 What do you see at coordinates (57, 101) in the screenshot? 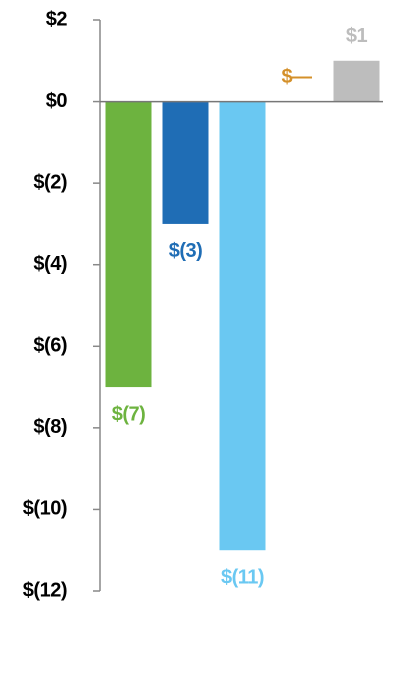
I see `y-tick-label: $0` at bounding box center [57, 101].